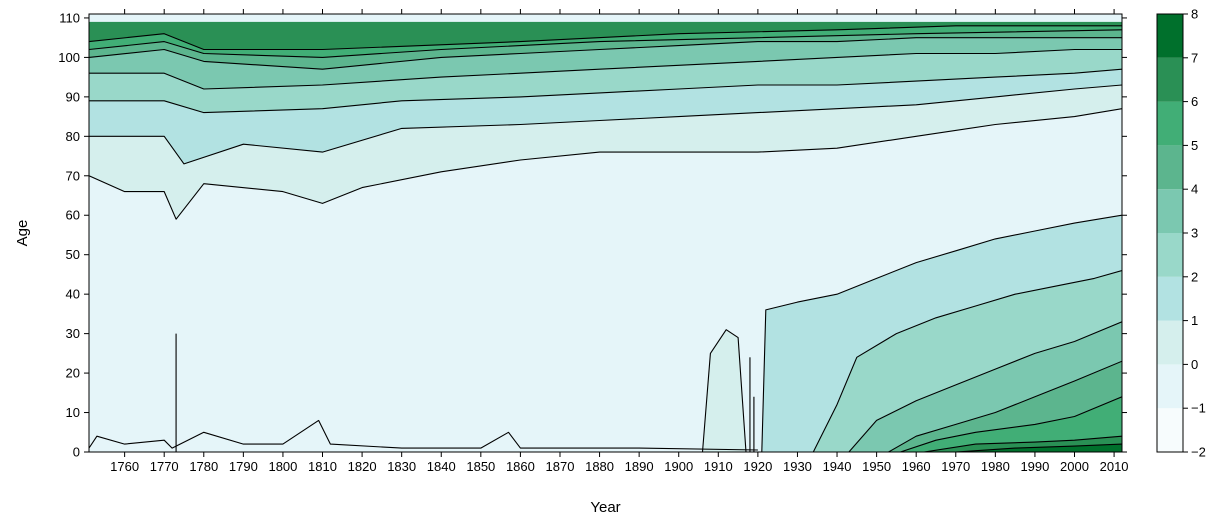  Describe the element at coordinates (164, 241) in the screenshot. I see `x-tick: 1770` at that location.